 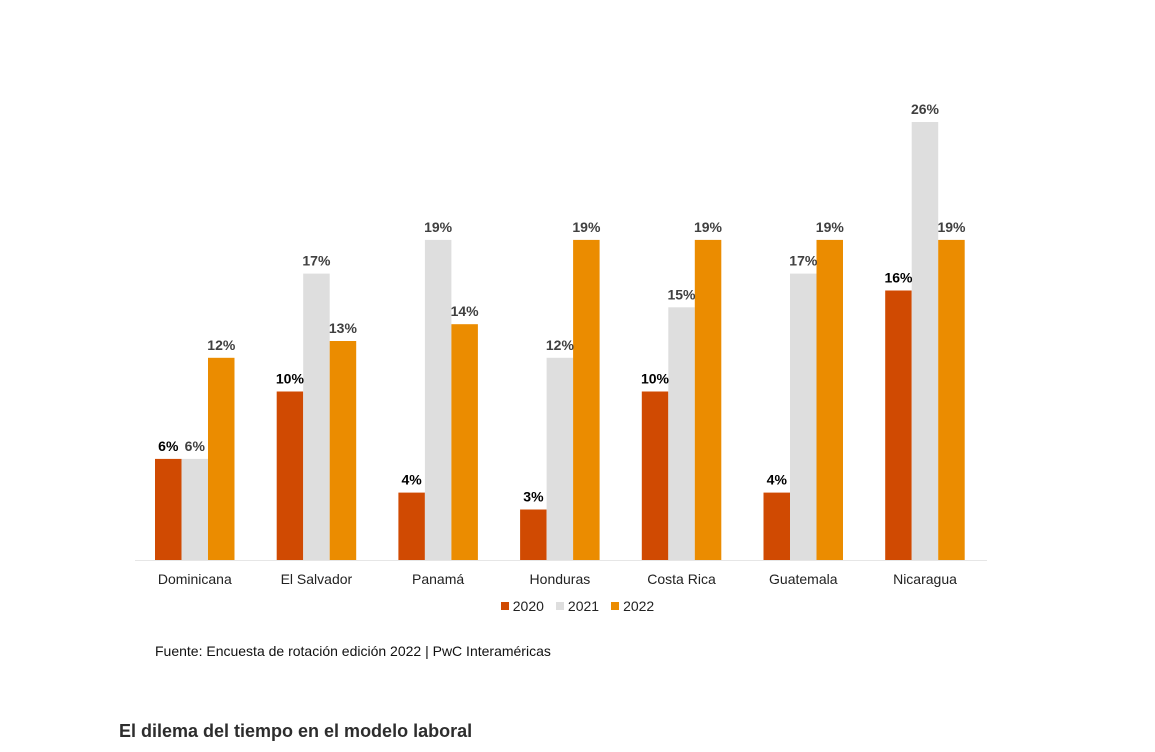 I want to click on value-label-2020-2: 4%, so click(x=411, y=480).